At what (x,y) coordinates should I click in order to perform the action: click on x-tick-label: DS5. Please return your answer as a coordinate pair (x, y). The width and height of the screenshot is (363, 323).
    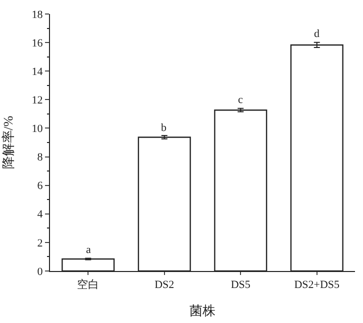
    Looking at the image, I should click on (240, 285).